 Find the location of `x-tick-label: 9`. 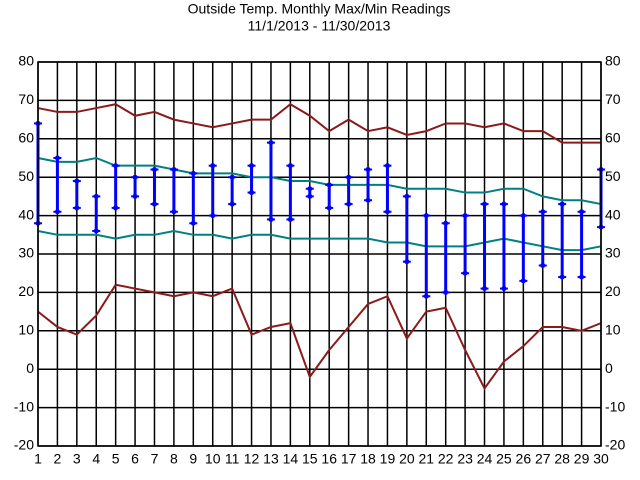

x-tick-label: 9 is located at coordinates (193, 459).